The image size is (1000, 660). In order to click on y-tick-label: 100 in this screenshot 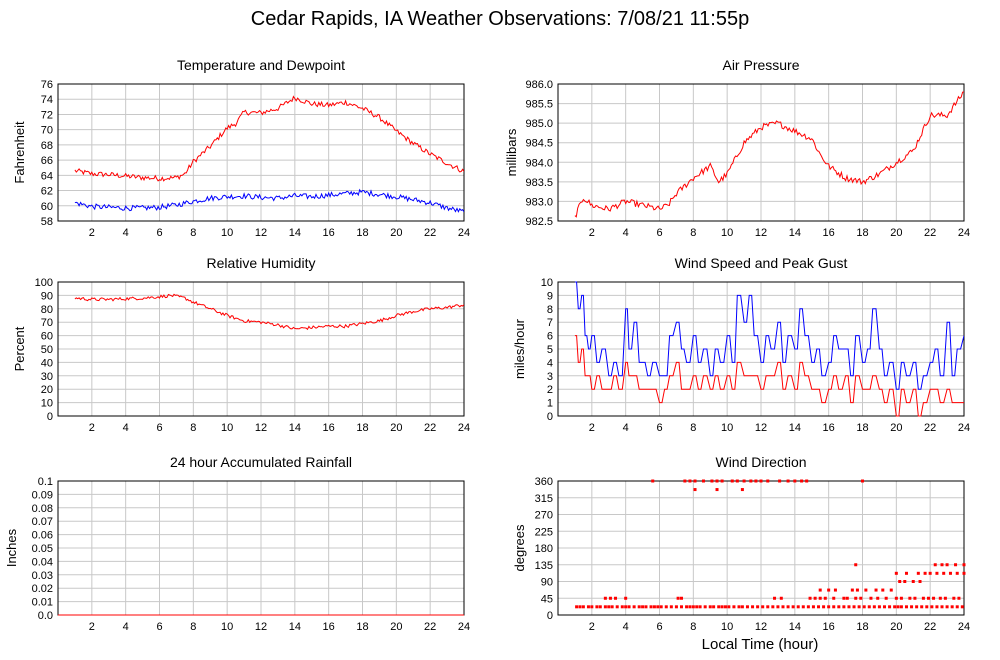, I will do `click(44, 283)`.